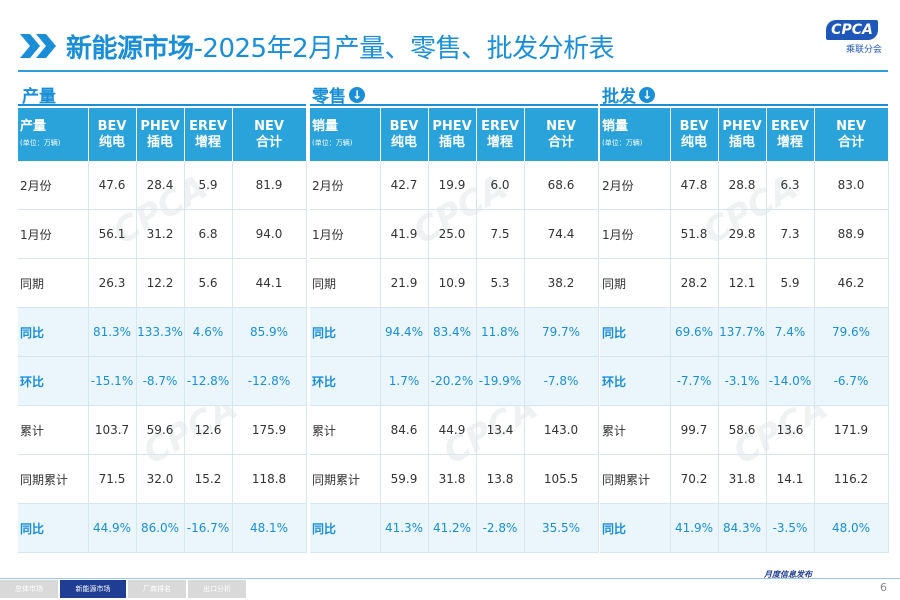 The height and width of the screenshot is (600, 900). I want to click on table-cell: 44.1, so click(269, 283).